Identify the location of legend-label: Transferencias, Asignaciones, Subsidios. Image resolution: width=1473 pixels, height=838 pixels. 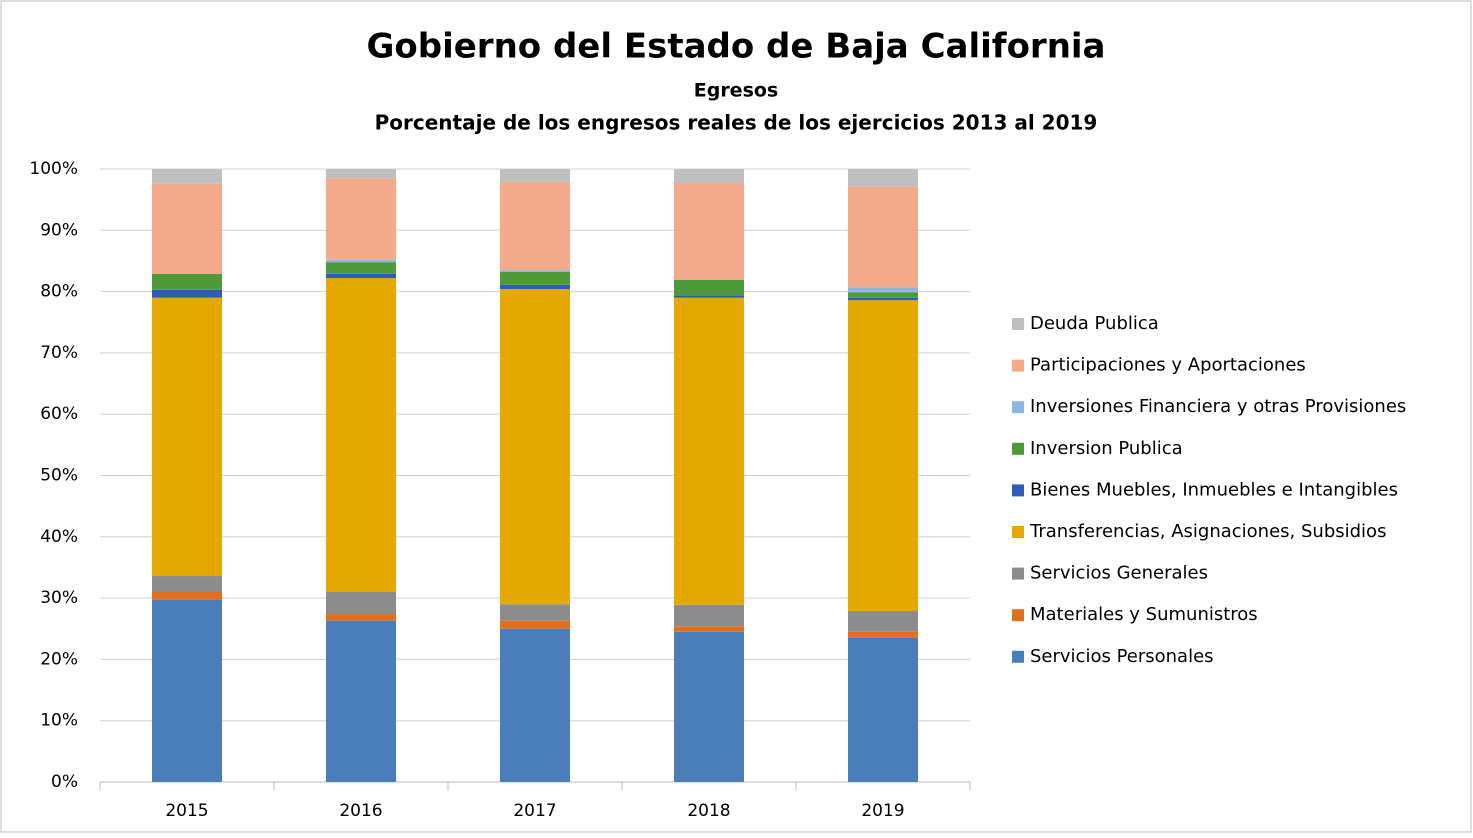
(1207, 531).